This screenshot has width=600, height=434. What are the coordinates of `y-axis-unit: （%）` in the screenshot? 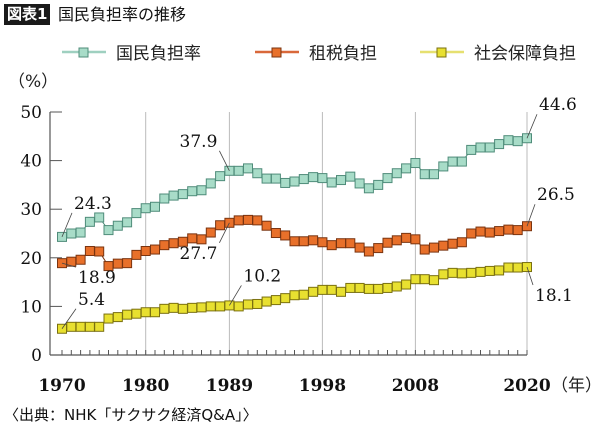 It's located at (33, 82).